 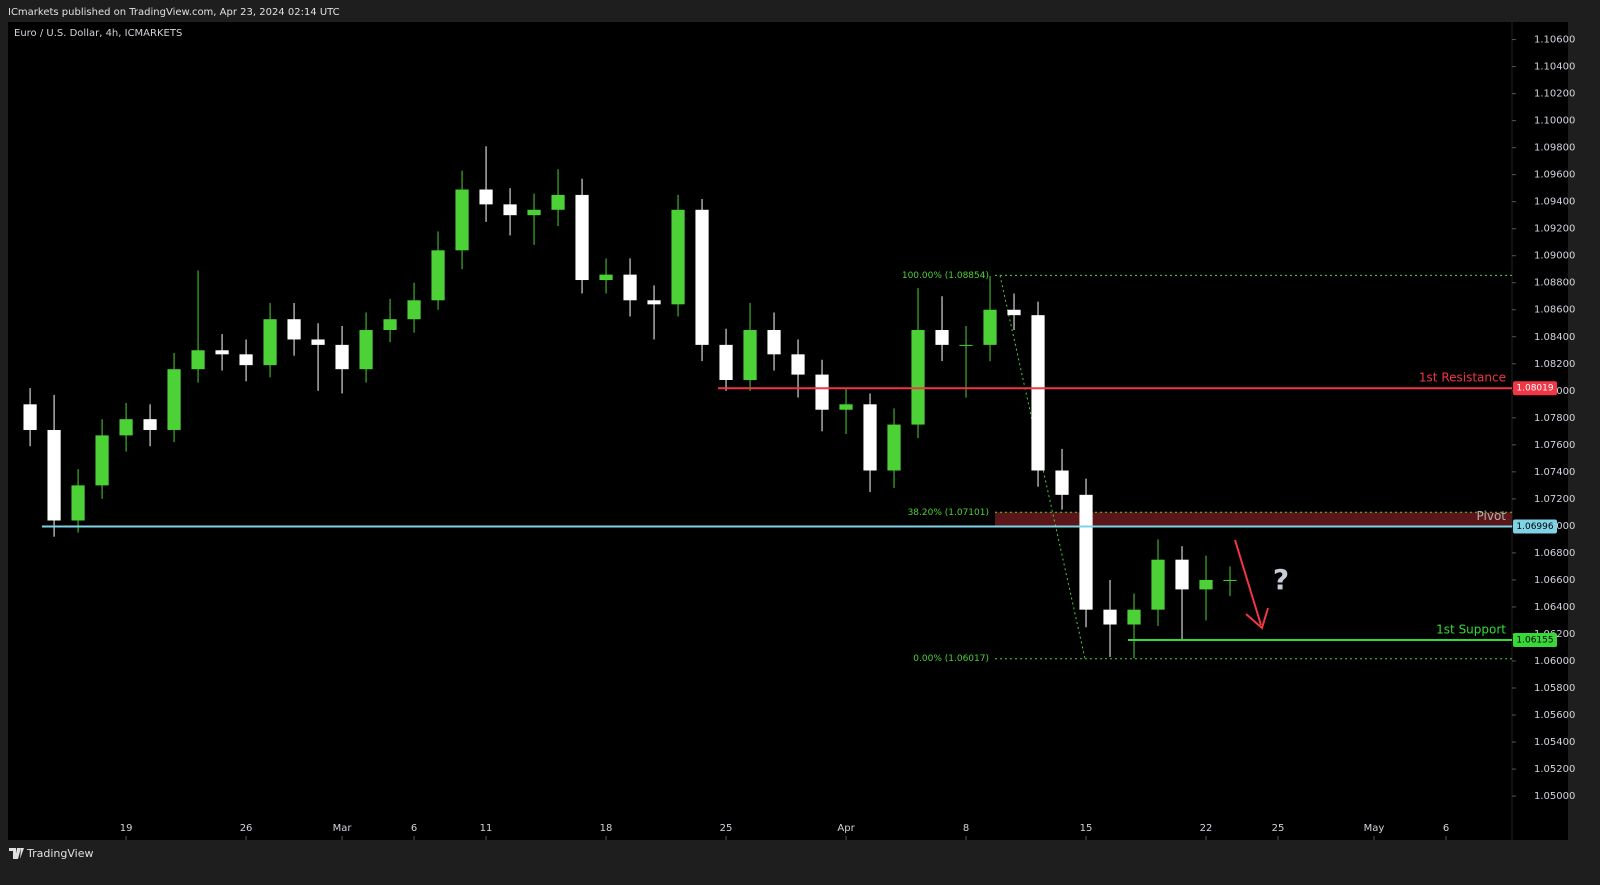 I want to click on x-tick-label: 26, so click(x=246, y=828).